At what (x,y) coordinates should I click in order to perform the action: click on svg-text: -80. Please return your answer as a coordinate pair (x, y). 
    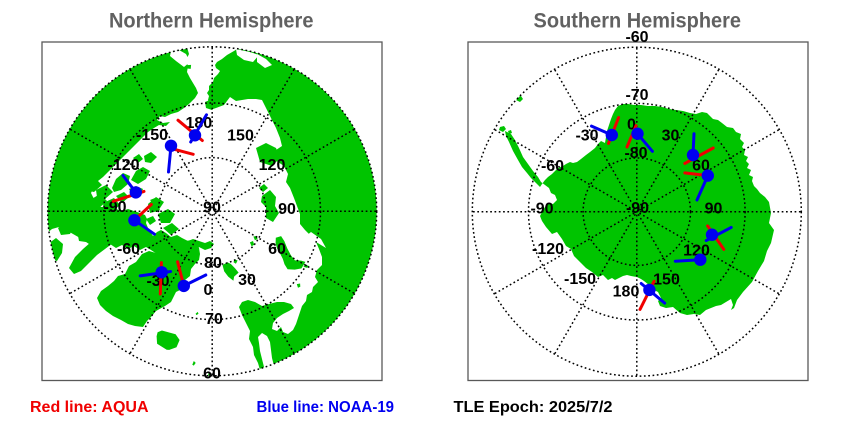
    Looking at the image, I should click on (635, 153).